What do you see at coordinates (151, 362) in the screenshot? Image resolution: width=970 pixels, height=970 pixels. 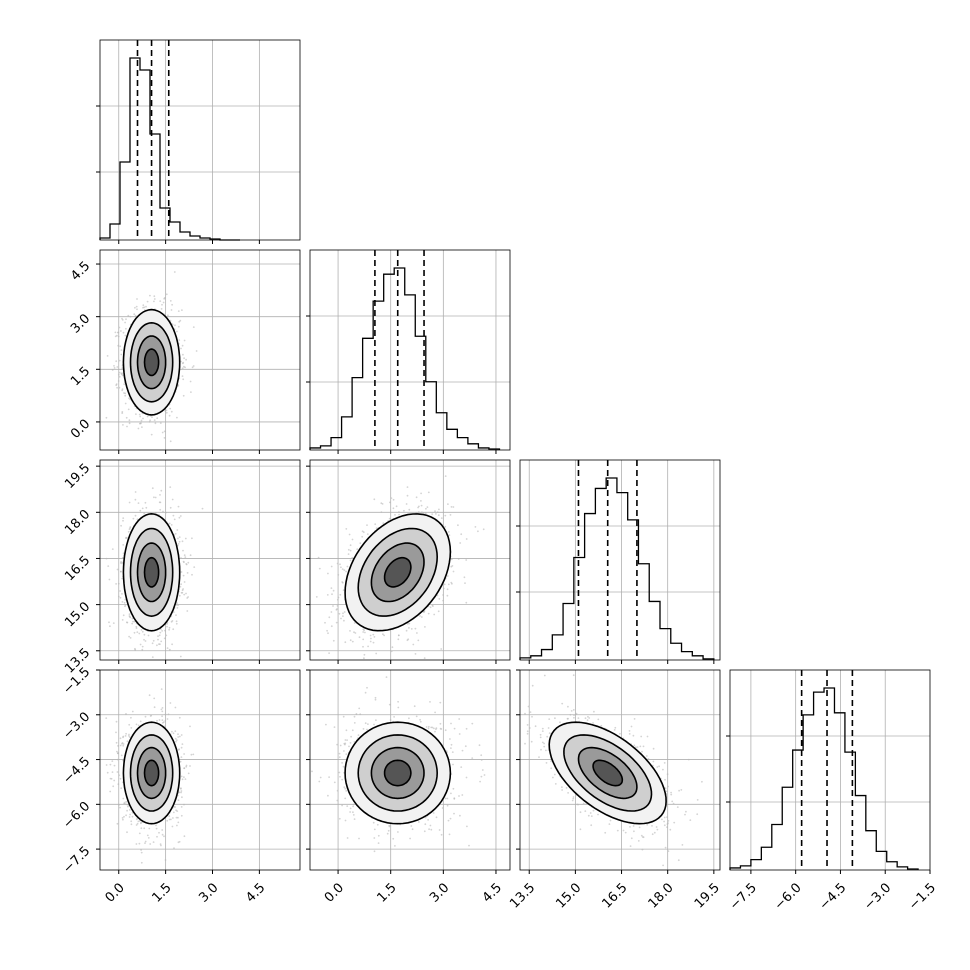 I see `density-fill` at bounding box center [151, 362].